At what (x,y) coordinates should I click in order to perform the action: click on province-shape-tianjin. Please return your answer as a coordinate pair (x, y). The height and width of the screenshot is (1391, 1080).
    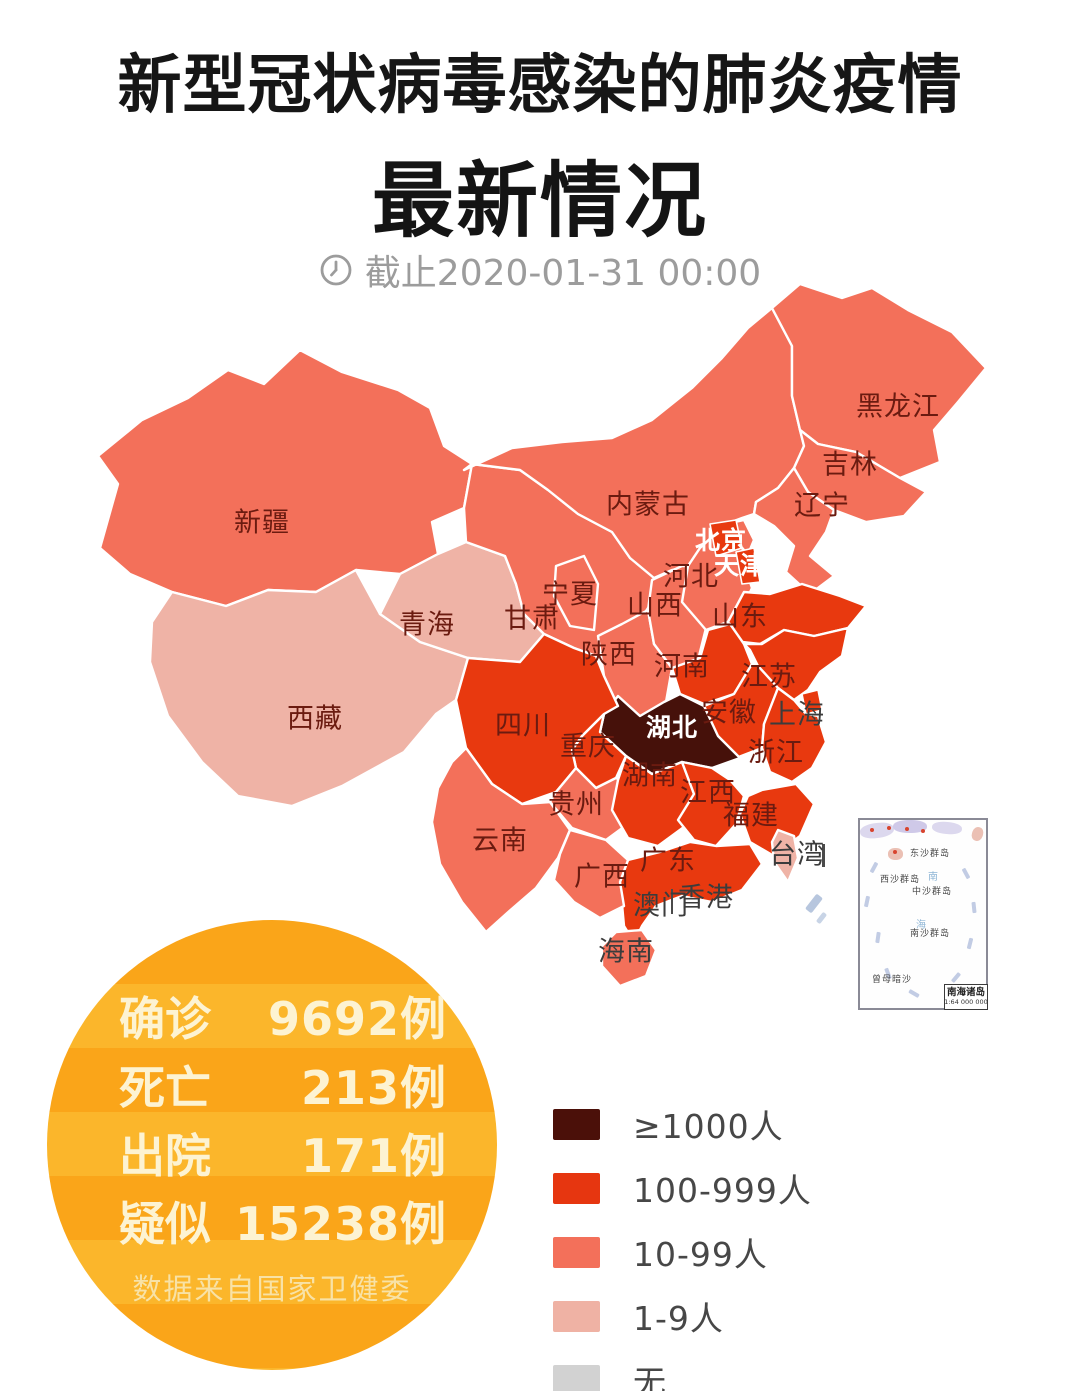
    Looking at the image, I should click on (748, 566).